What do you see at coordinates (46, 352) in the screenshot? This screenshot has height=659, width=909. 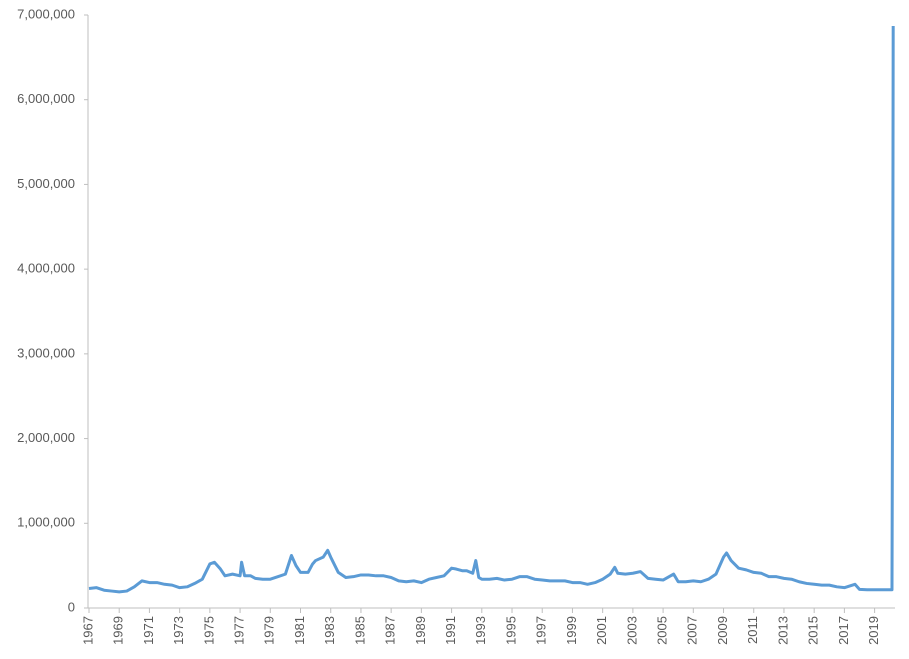 I see `y-tick-label: 3,000,000` at bounding box center [46, 352].